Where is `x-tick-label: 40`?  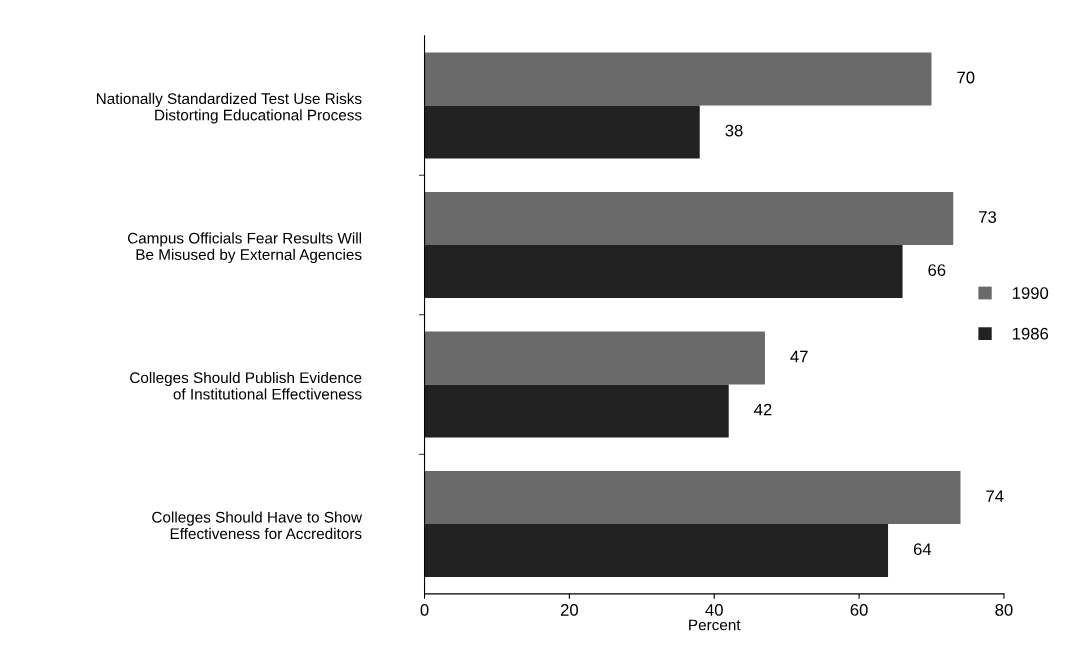
x-tick-label: 40 is located at coordinates (714, 610).